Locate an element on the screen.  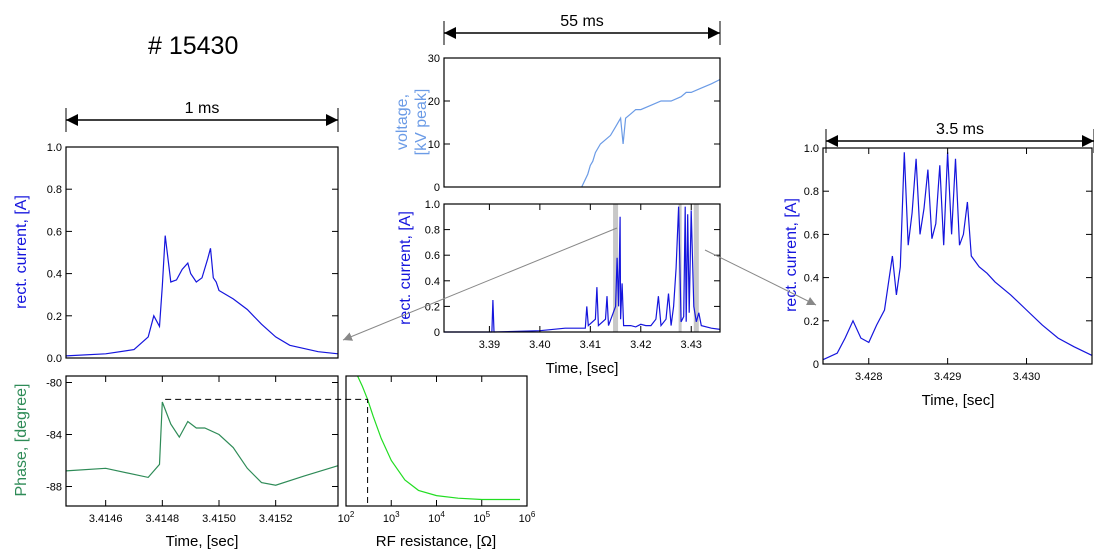
x-tick-label: 3.39 is located at coordinates (489, 345).